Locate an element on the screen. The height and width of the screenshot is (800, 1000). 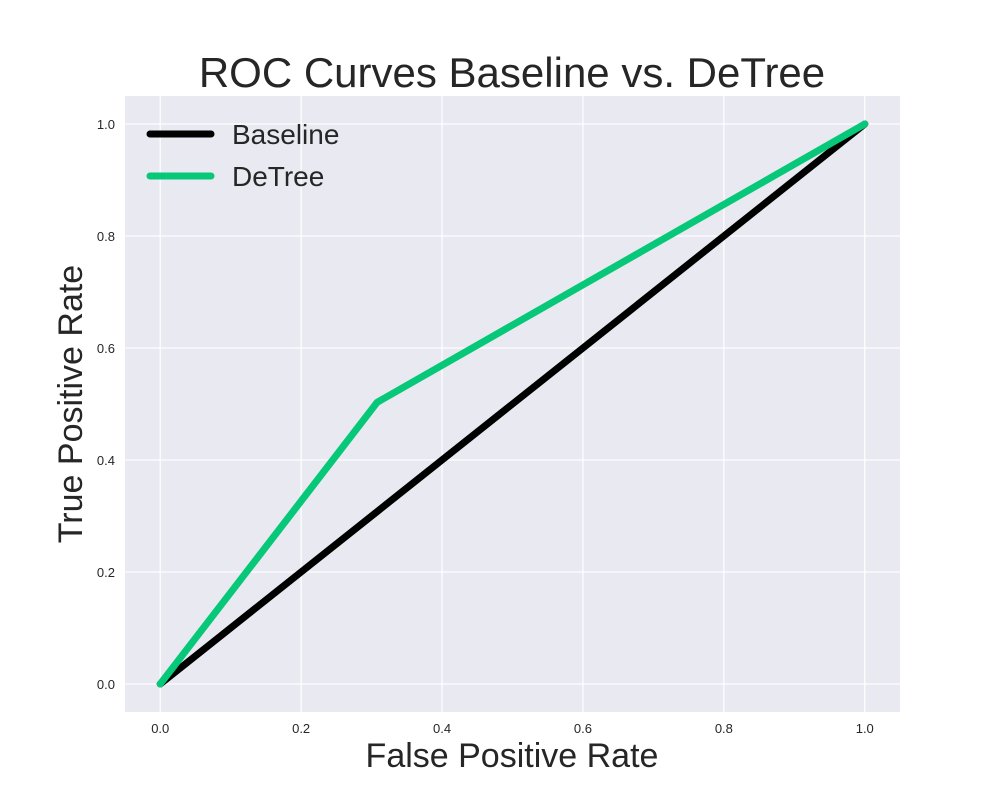
legend-label-detree: DeTree is located at coordinates (278, 176).